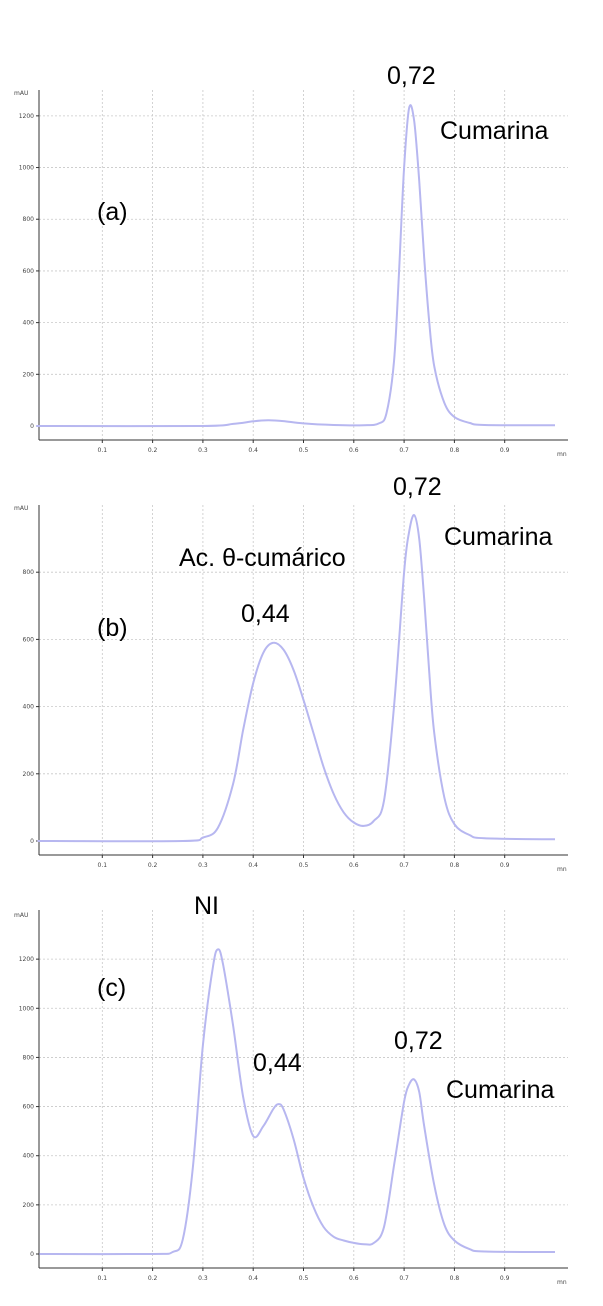 This screenshot has width=603, height=1306. I want to click on panel-label: (a), so click(112, 212).